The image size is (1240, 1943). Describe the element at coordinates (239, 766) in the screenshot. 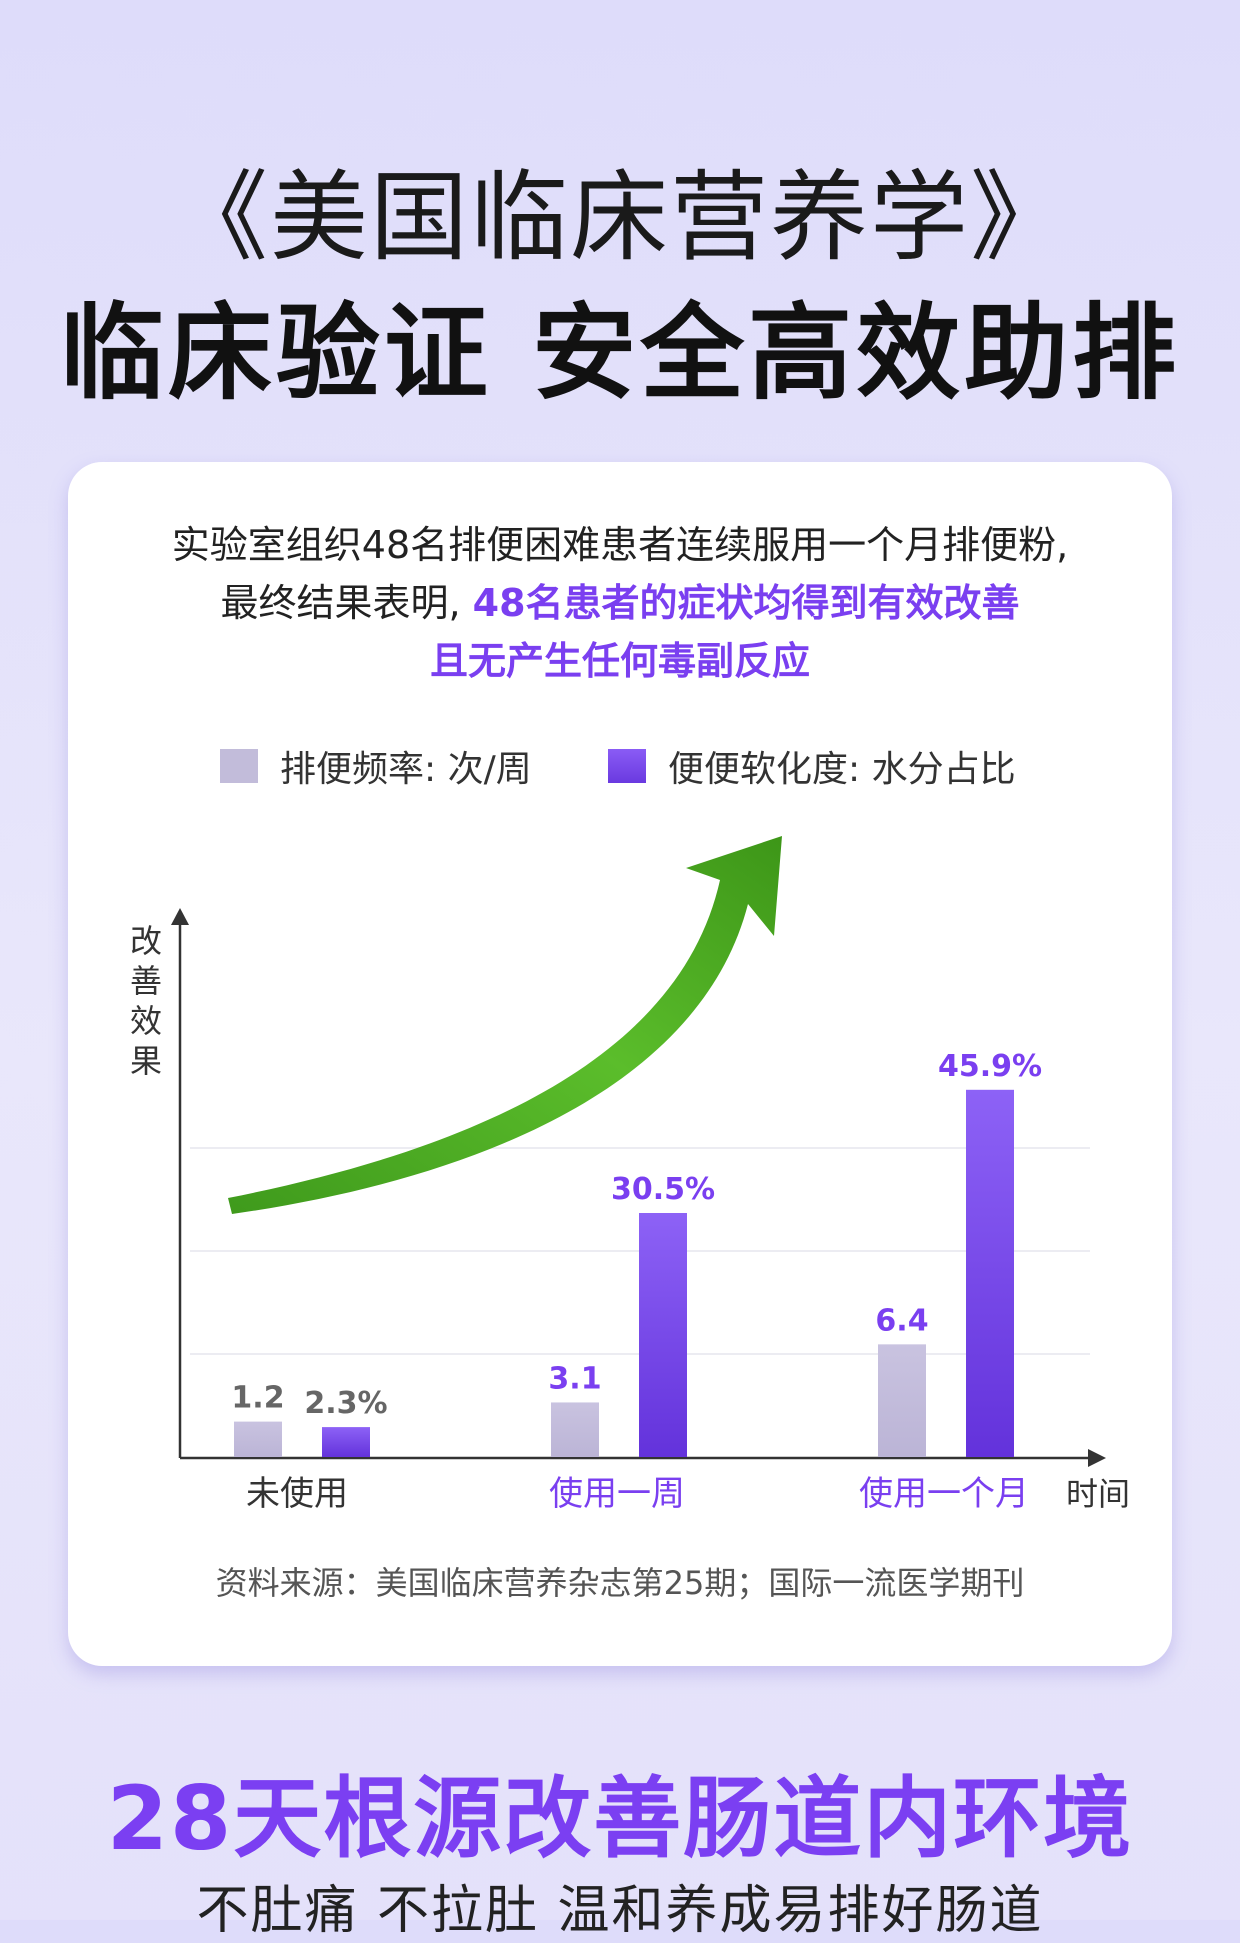

I see `legend-swatch-frequency` at that location.